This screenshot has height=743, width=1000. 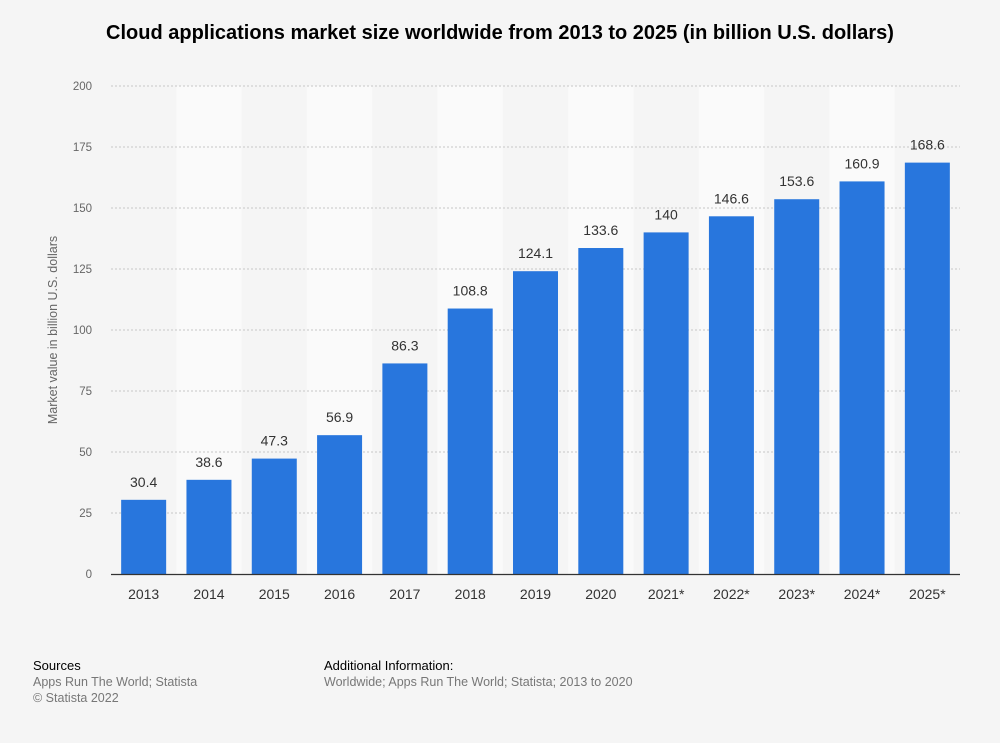 What do you see at coordinates (208, 594) in the screenshot?
I see `x-tick-label: 2014` at bounding box center [208, 594].